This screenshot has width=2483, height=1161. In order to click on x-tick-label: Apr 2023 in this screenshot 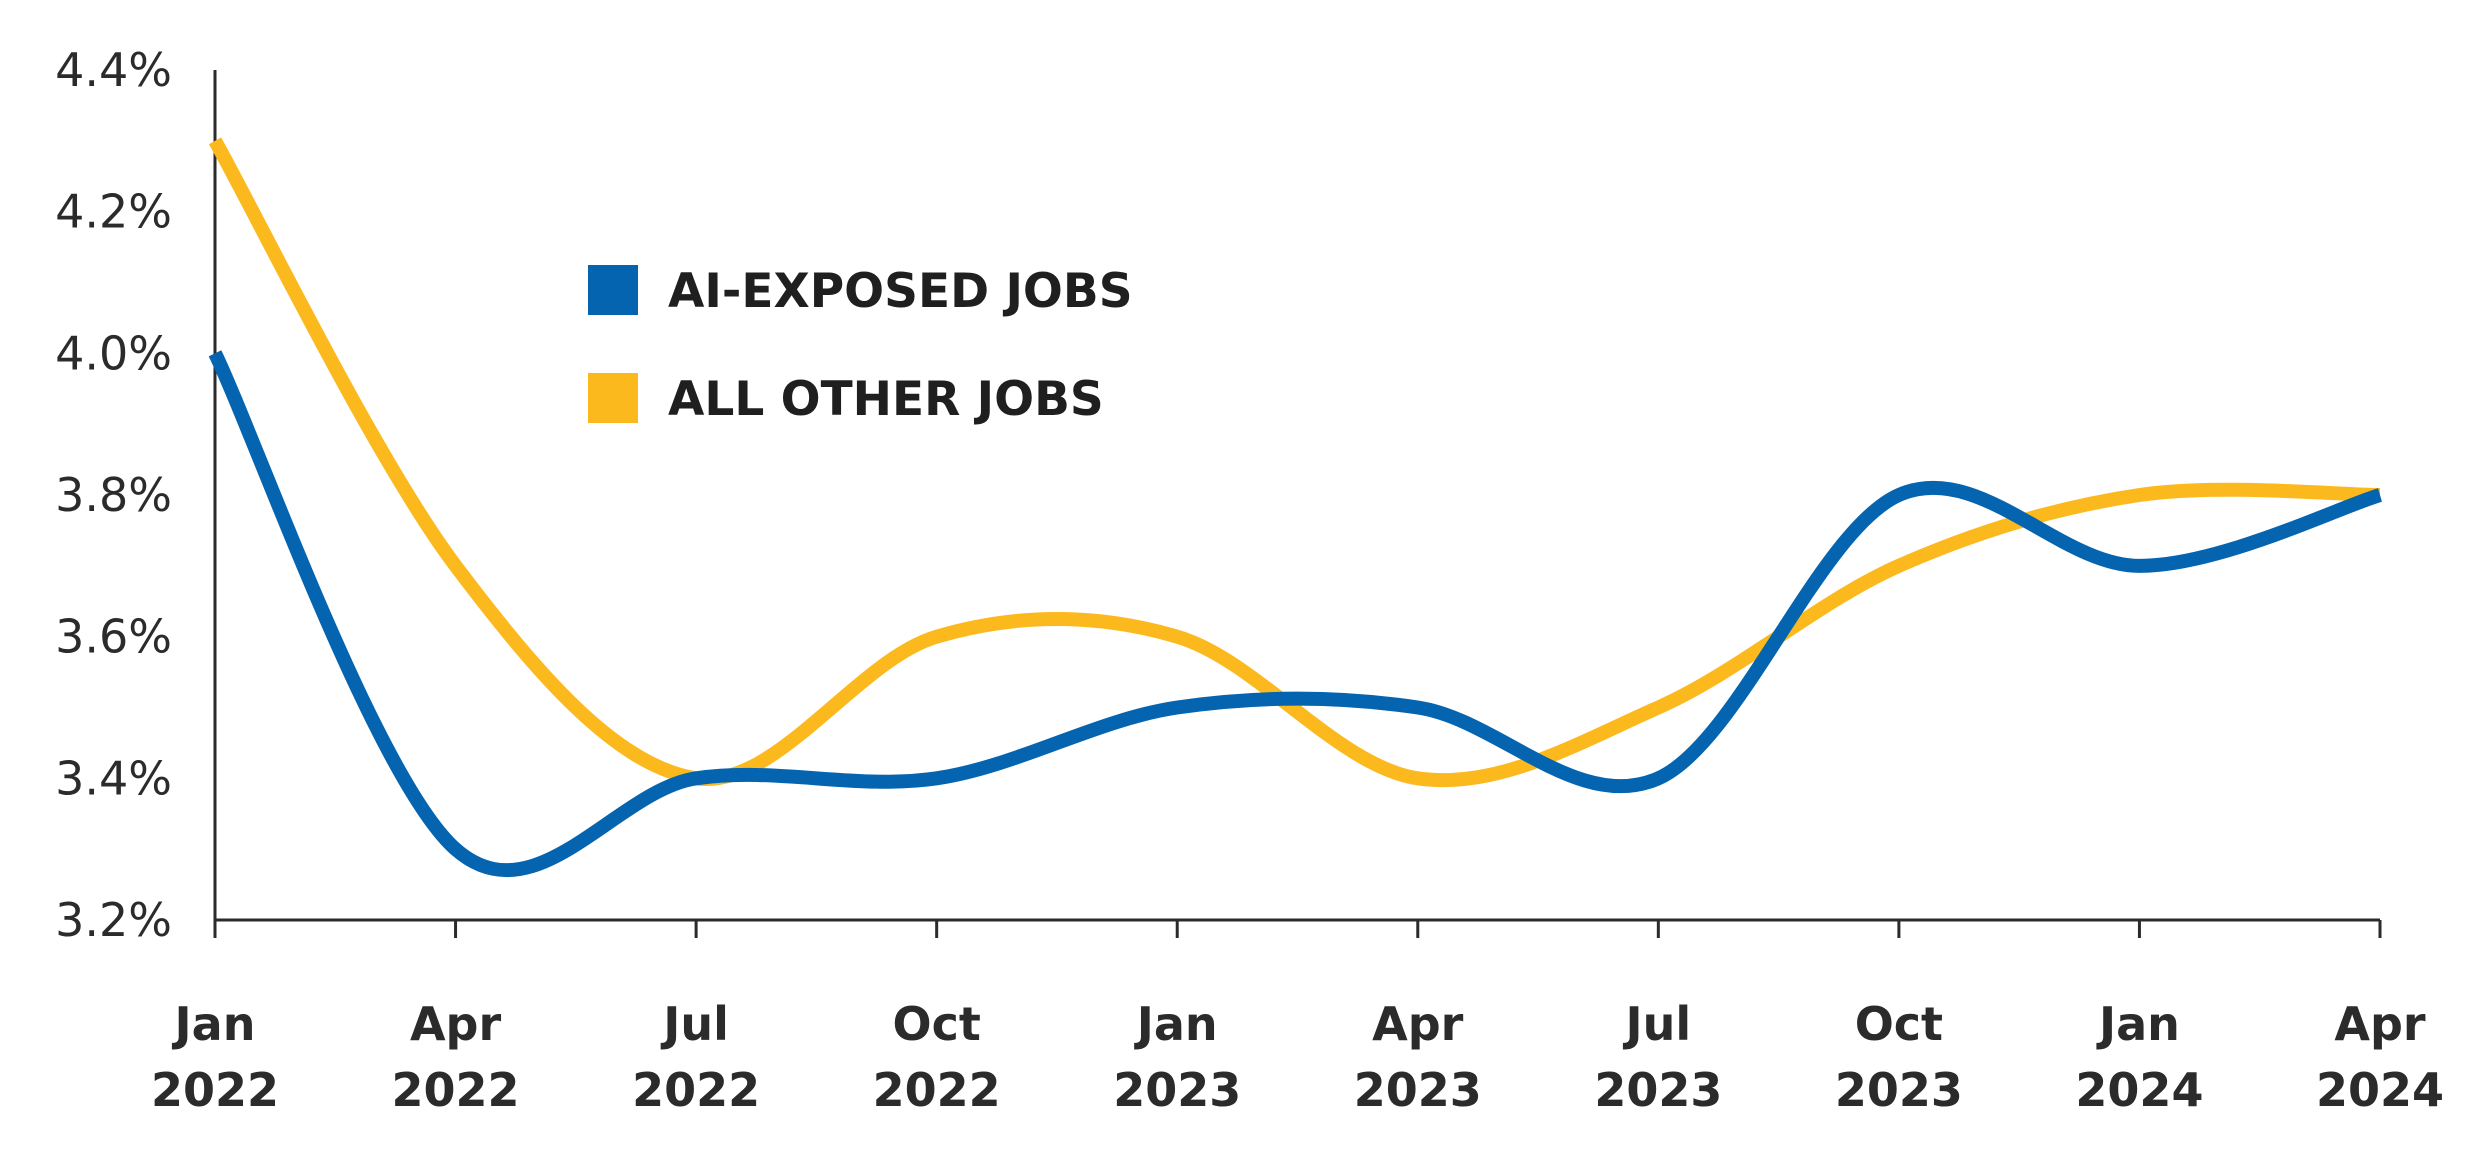, I will do `click(1418, 1057)`.